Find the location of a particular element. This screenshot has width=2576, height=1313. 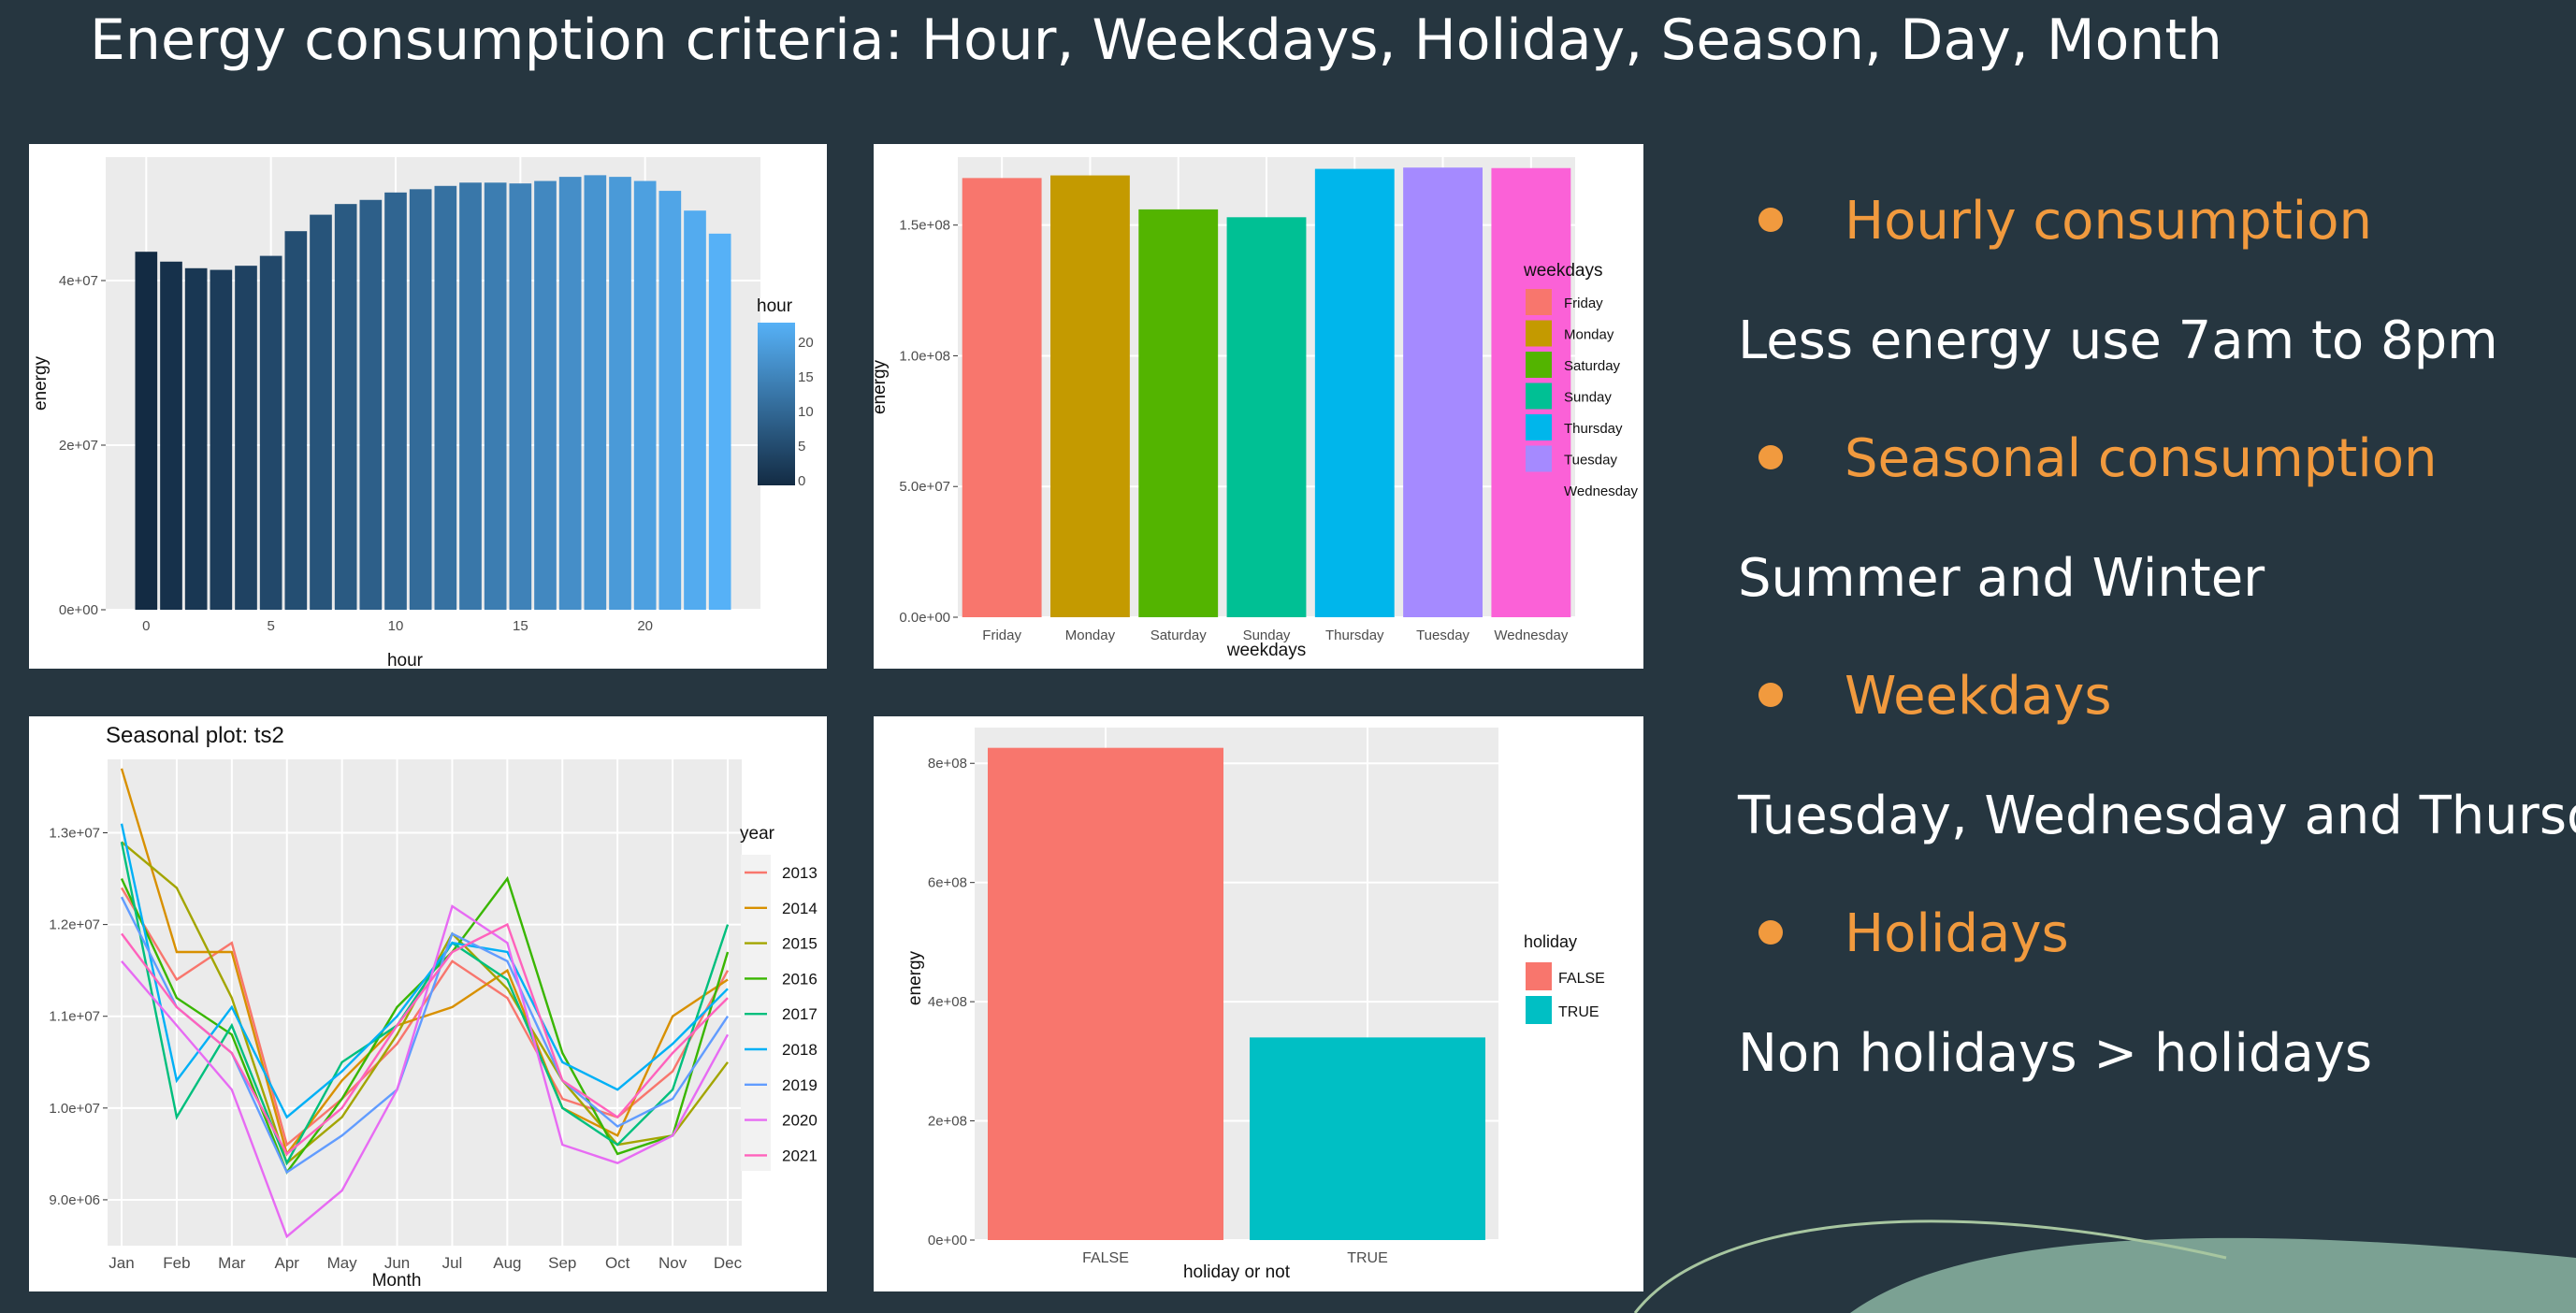

y-tick-label: 2e+08 is located at coordinates (947, 1122).